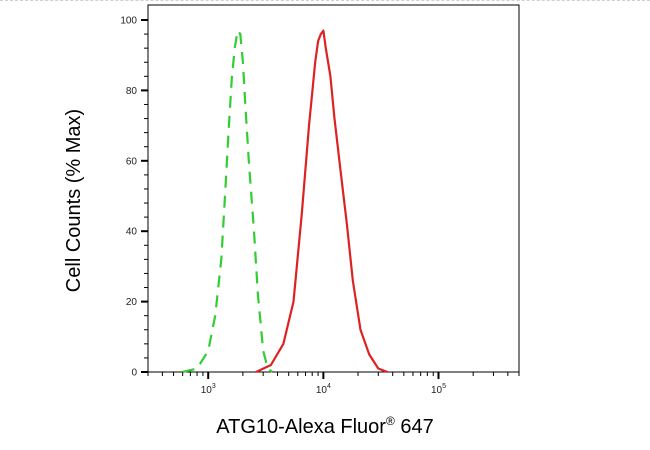  What do you see at coordinates (333, 384) in the screenshot?
I see `x-axis: 10³ 10⁴ 10⁵` at bounding box center [333, 384].